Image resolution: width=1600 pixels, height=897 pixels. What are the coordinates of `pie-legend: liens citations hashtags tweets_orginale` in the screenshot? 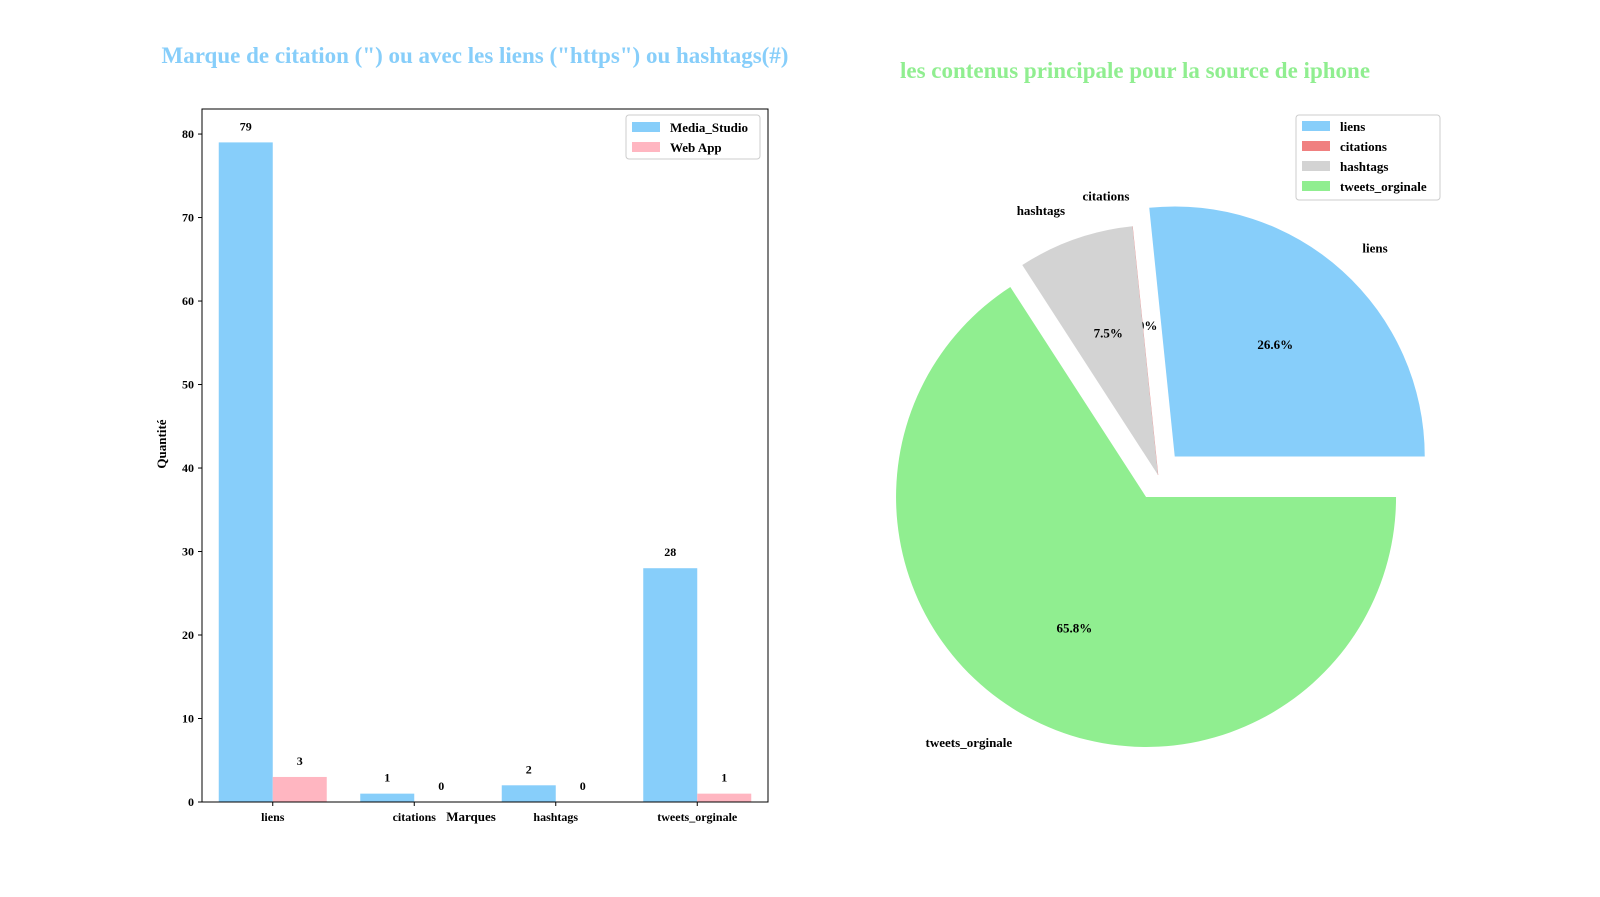 It's located at (1368, 157).